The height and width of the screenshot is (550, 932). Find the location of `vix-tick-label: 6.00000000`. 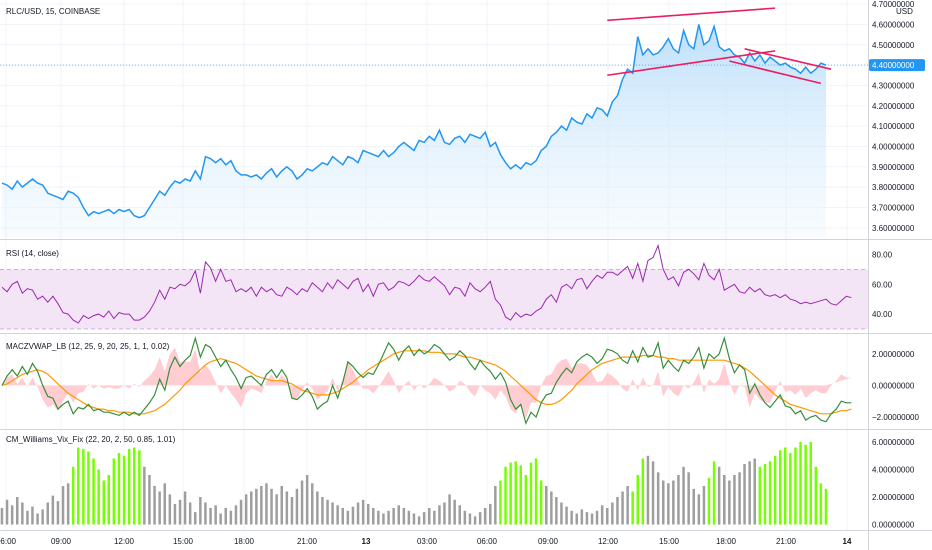

vix-tick-label: 6.00000000 is located at coordinates (893, 442).